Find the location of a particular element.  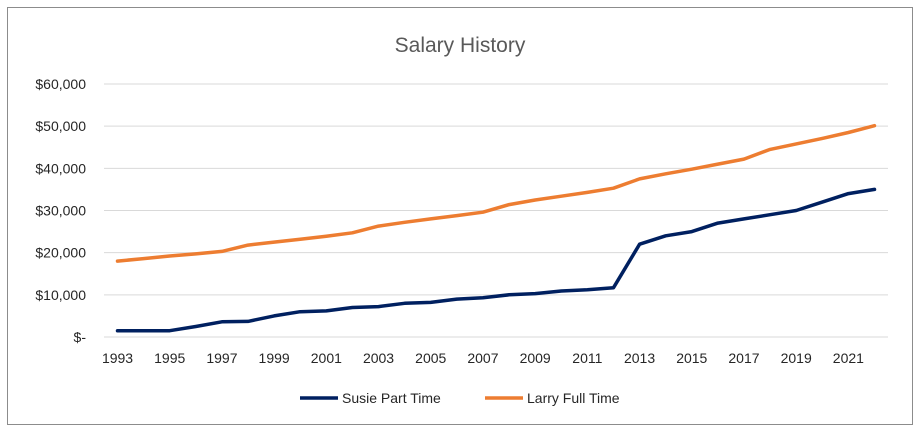

x-tick-label: 2019 is located at coordinates (796, 358).